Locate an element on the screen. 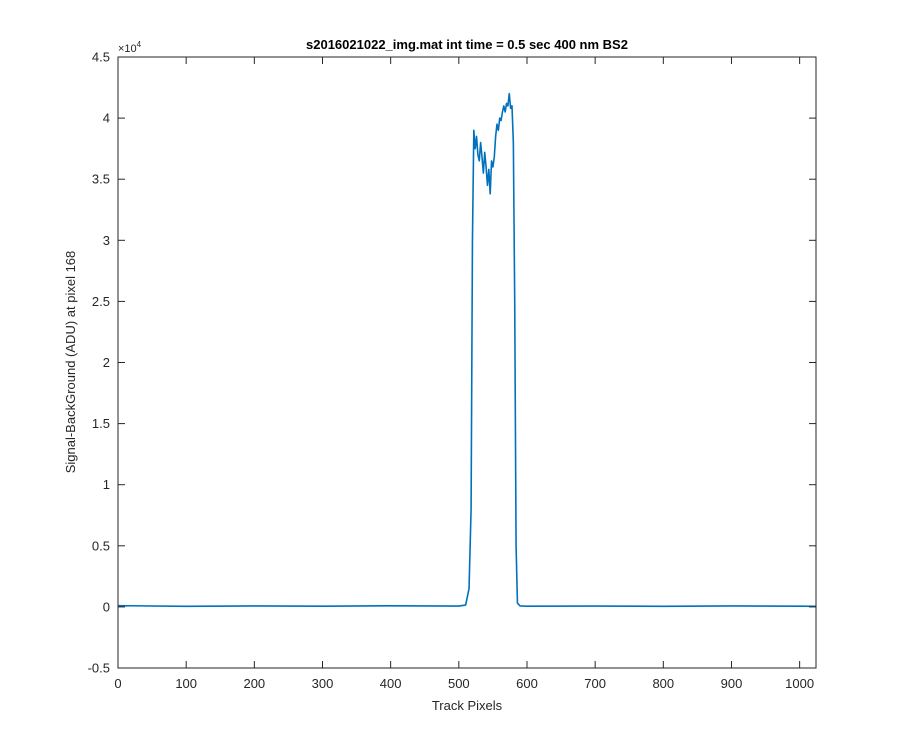  multiplier-base: ×10 is located at coordinates (127, 49).